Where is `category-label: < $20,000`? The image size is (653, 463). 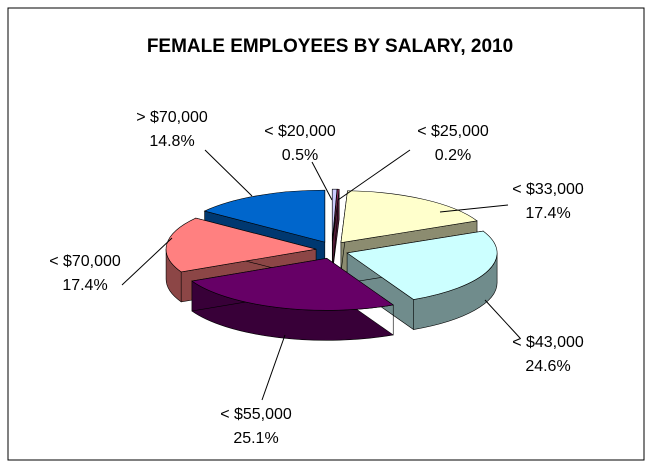
category-label: < $20,000 is located at coordinates (300, 131).